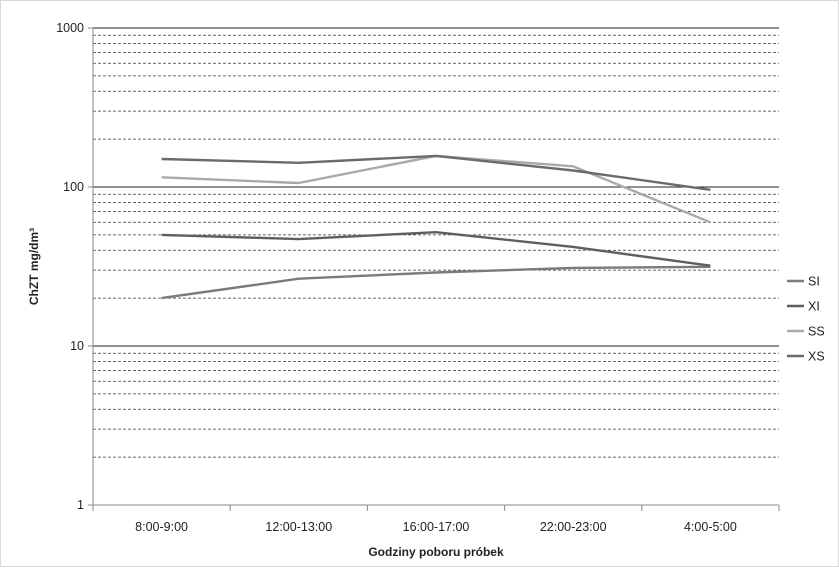 The width and height of the screenshot is (839, 568). I want to click on x-tick-label: 4:00-5:00, so click(710, 527).